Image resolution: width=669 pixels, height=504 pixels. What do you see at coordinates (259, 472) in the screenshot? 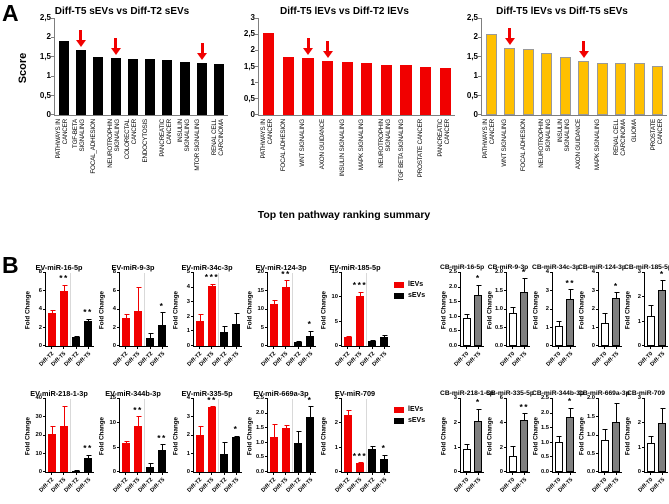
I see `y-tick-label: 0.0` at bounding box center [259, 472].